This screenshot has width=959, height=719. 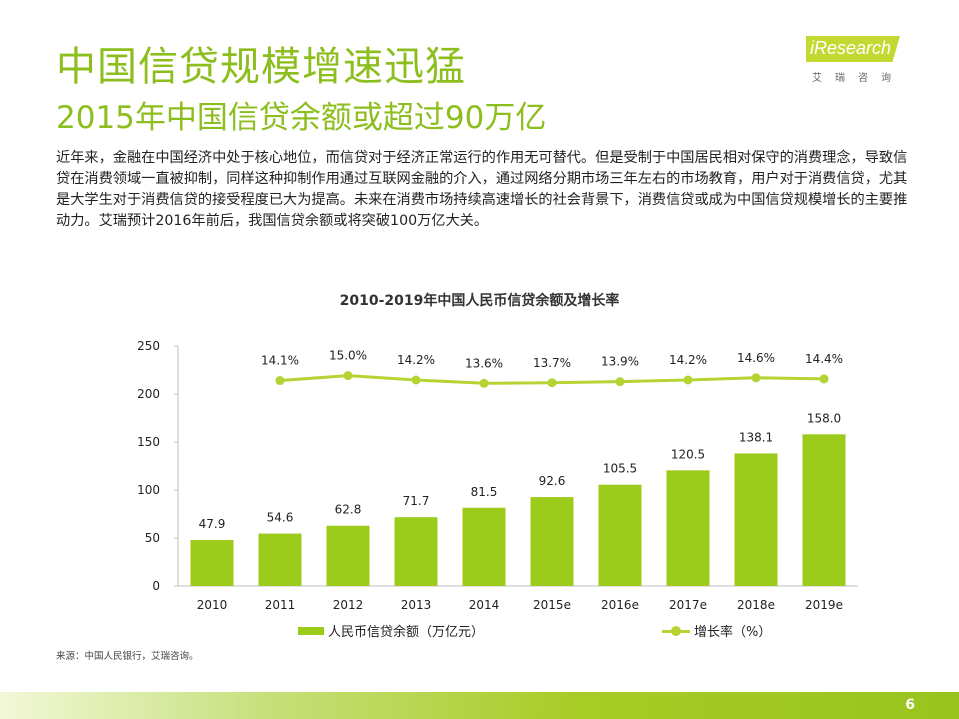 What do you see at coordinates (156, 586) in the screenshot?
I see `y-tick-label: 0` at bounding box center [156, 586].